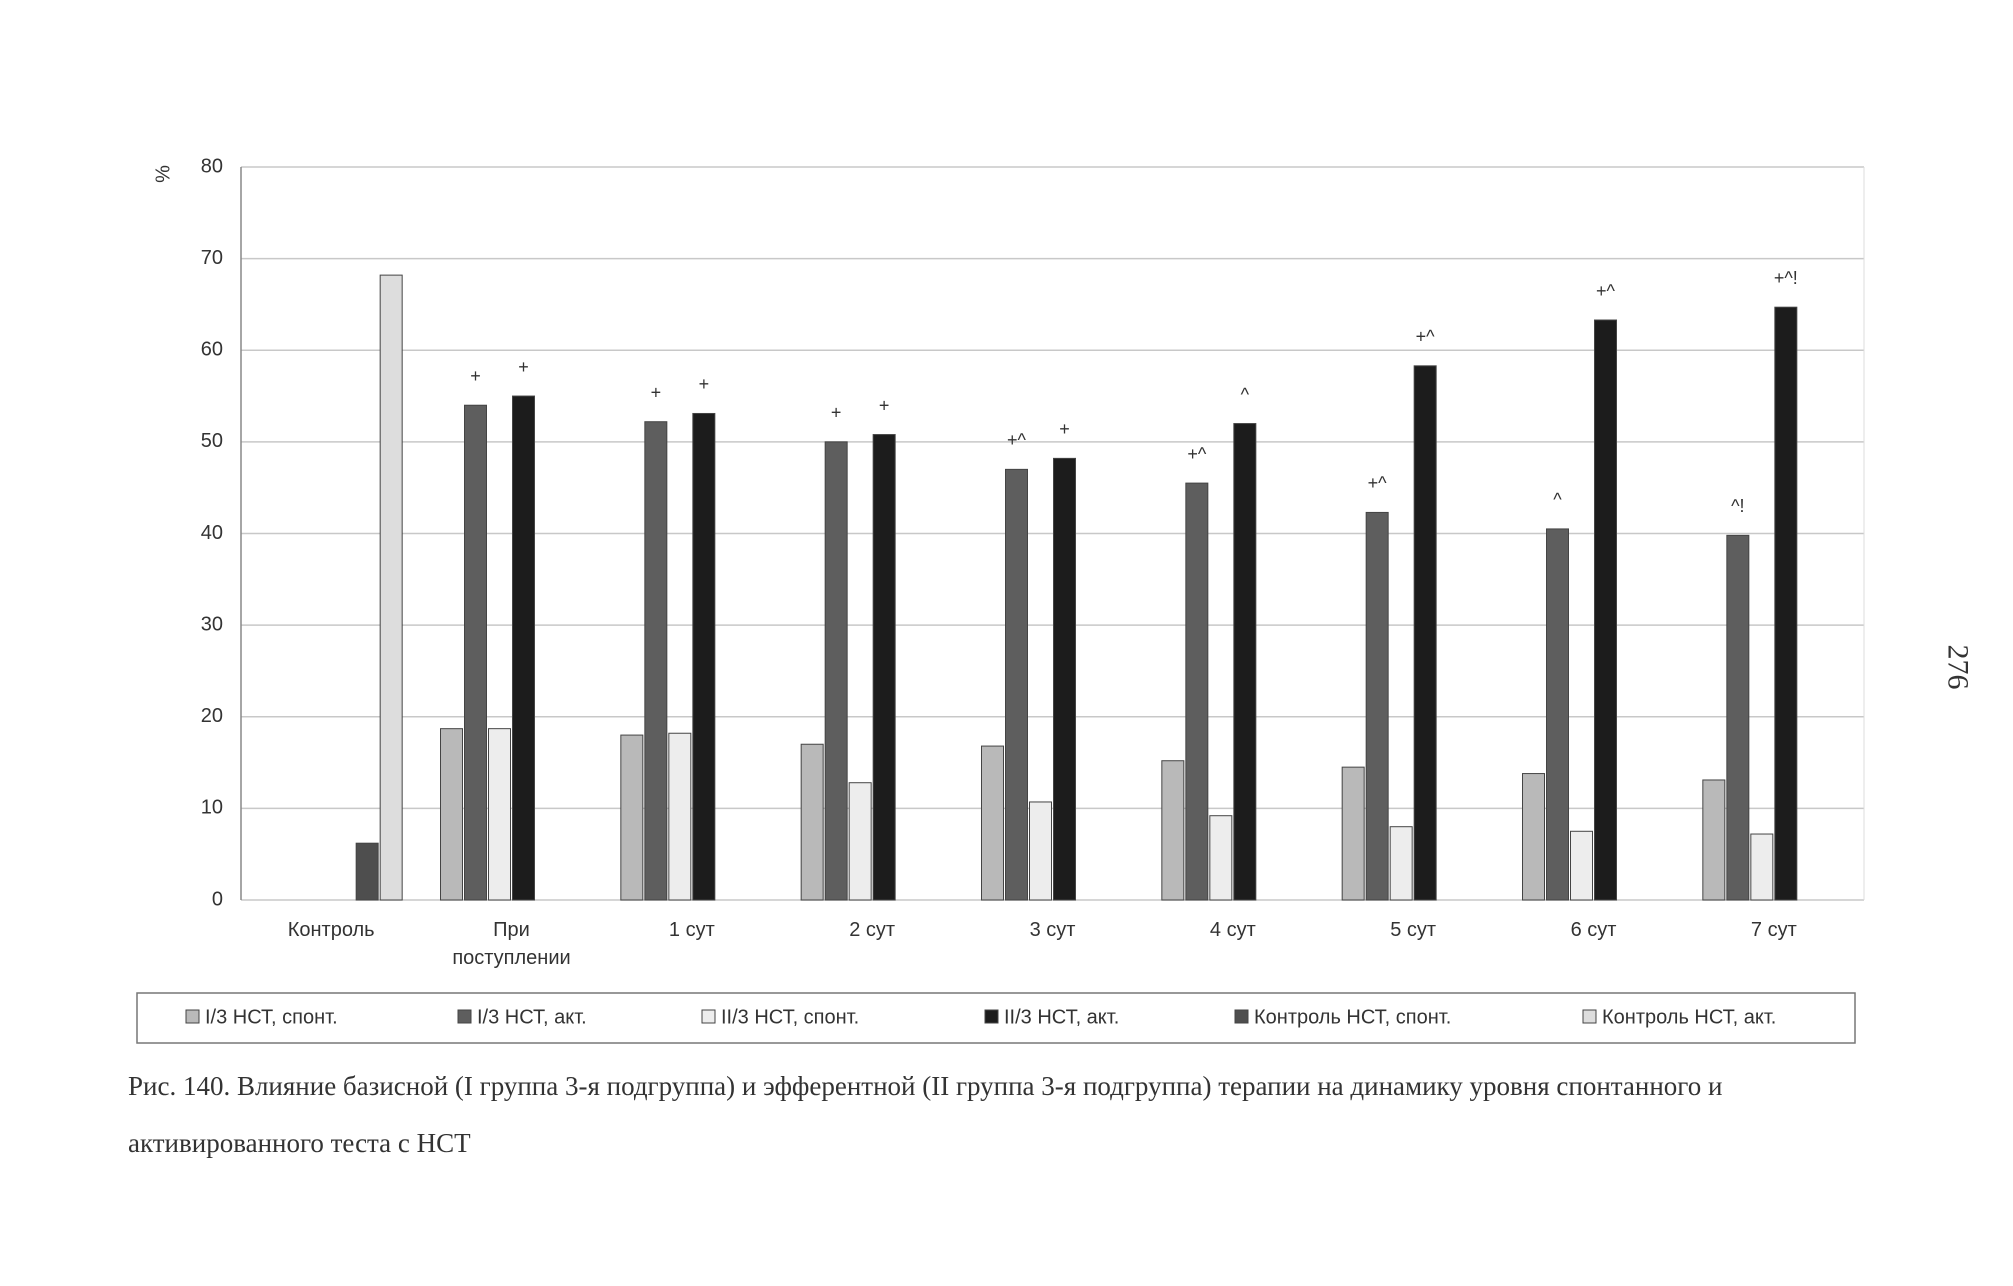  What do you see at coordinates (212, 441) in the screenshot?
I see `y-tick-label: 50` at bounding box center [212, 441].